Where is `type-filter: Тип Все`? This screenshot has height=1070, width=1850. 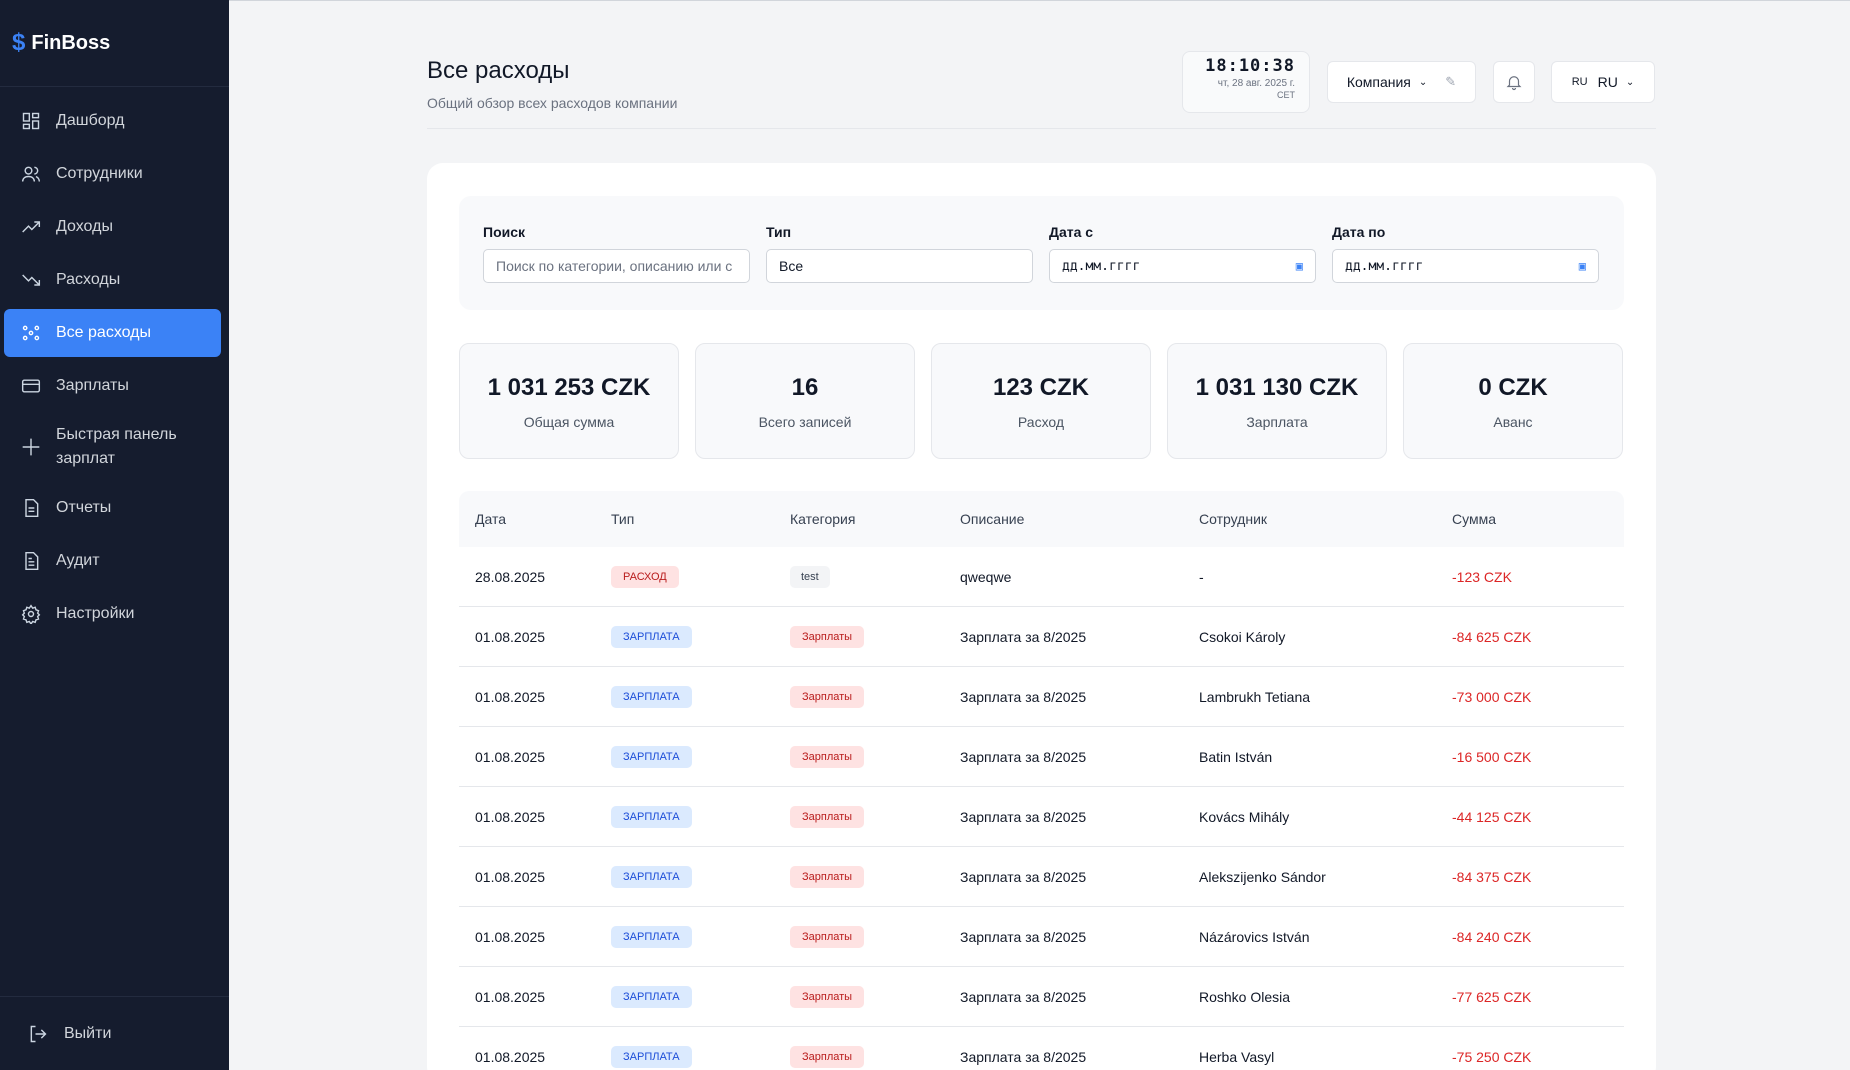
type-filter: Тип Все is located at coordinates (899, 253).